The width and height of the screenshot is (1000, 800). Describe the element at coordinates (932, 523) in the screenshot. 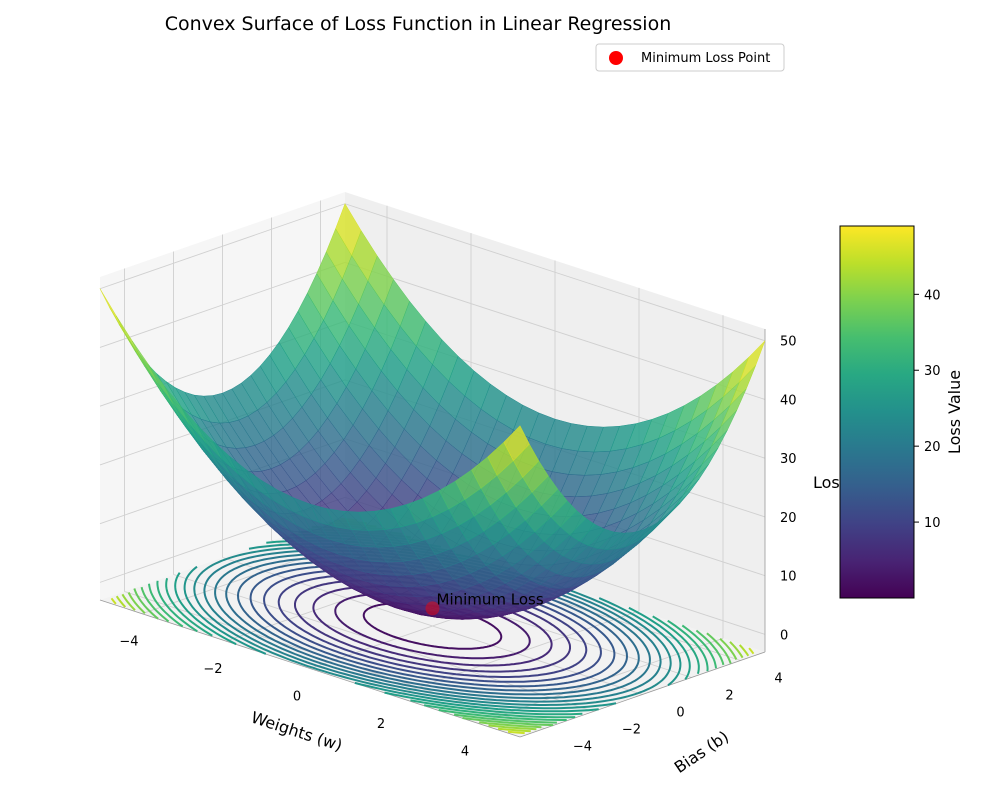

I see `colorbar-tick-label: 10` at that location.